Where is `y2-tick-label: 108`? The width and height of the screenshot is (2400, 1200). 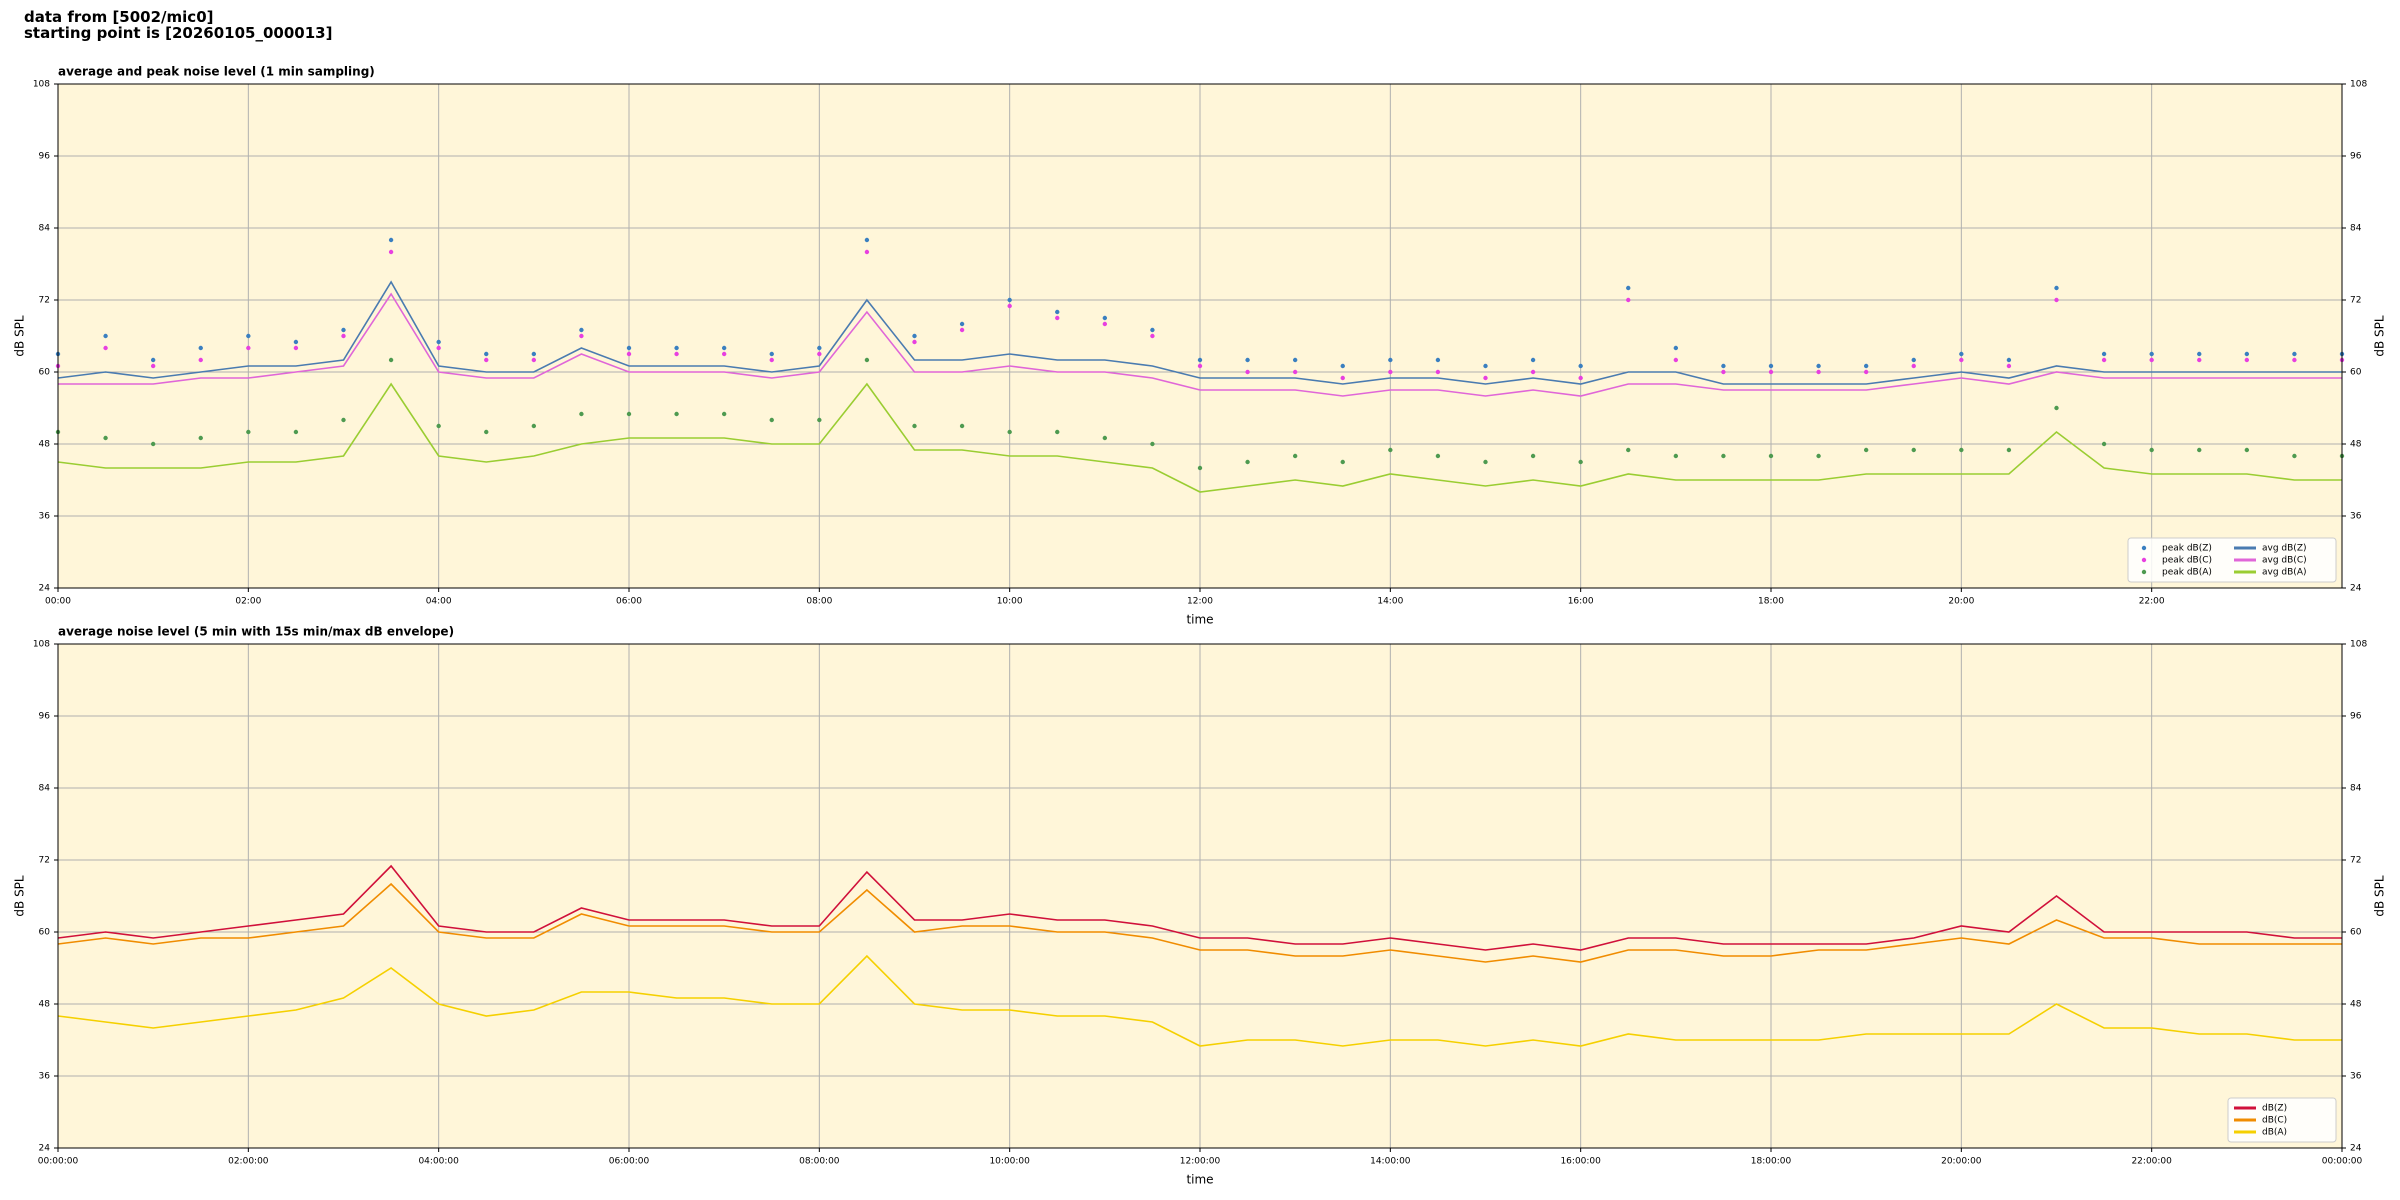 y2-tick-label: 108 is located at coordinates (2358, 85).